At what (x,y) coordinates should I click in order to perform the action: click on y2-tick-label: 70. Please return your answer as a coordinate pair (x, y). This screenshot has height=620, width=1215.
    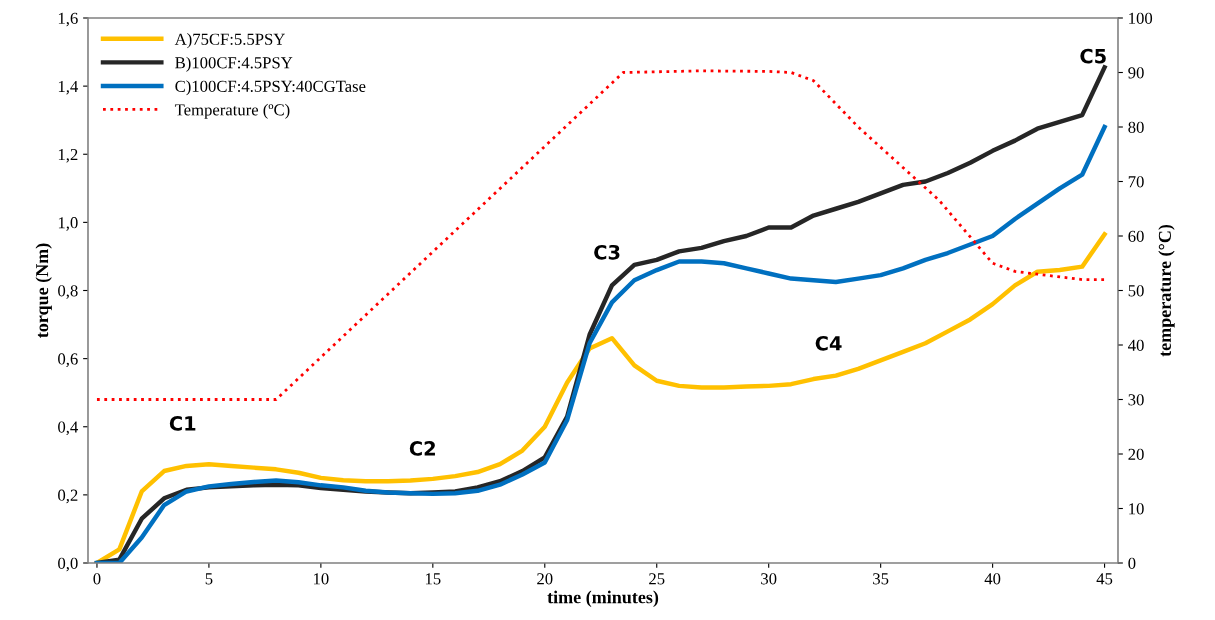
    Looking at the image, I should click on (1136, 182).